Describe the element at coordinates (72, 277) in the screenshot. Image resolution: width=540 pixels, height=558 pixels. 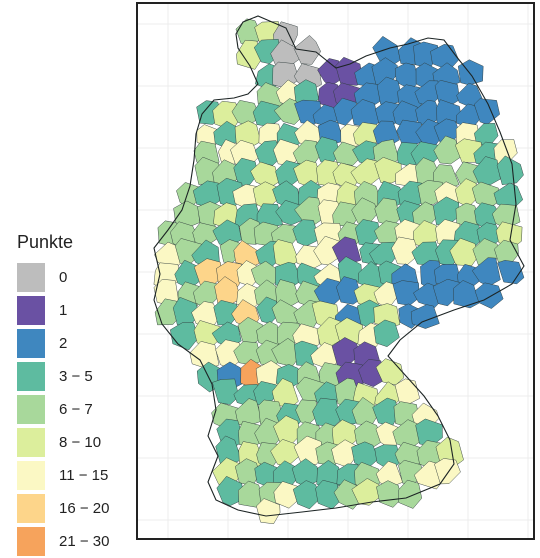
I see `legend-item: 0` at that location.